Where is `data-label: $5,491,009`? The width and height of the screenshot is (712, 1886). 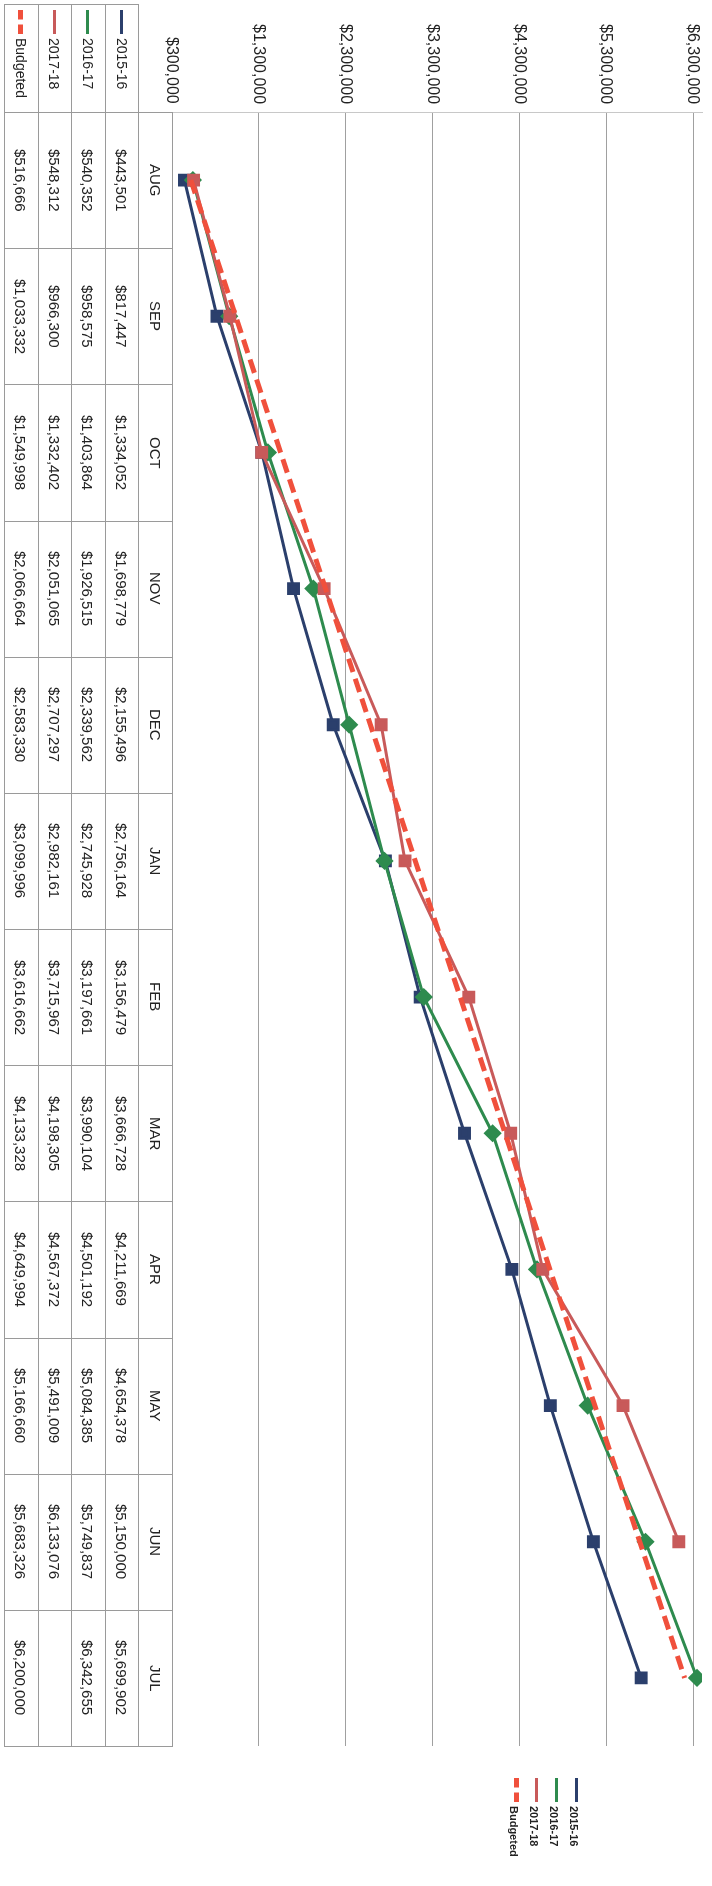
data-label: $5,491,009 is located at coordinates (54, 1406).